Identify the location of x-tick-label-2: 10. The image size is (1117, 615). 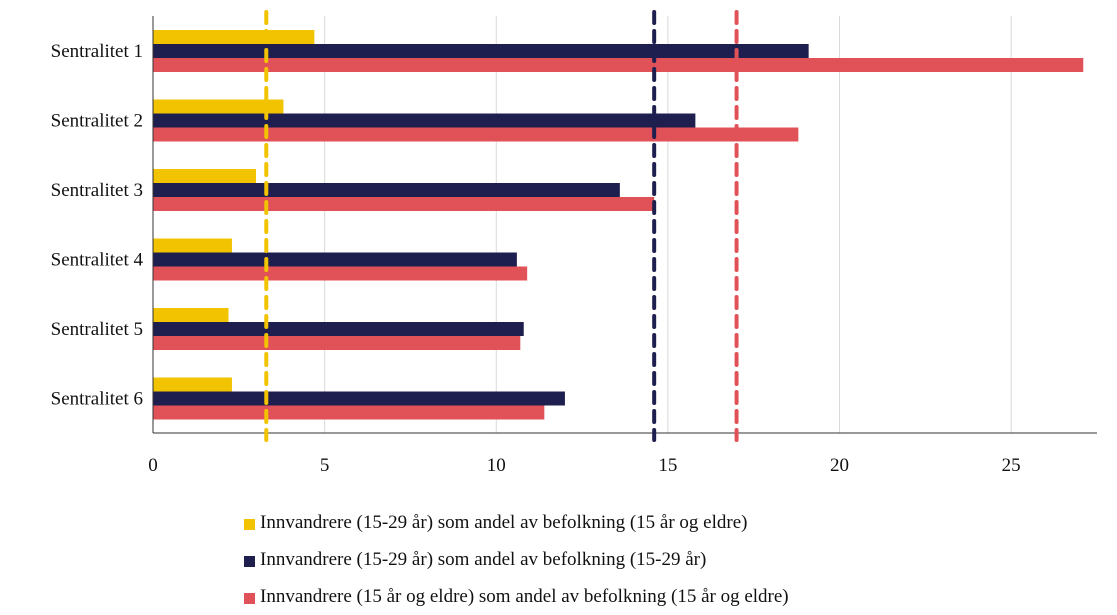
(496, 465).